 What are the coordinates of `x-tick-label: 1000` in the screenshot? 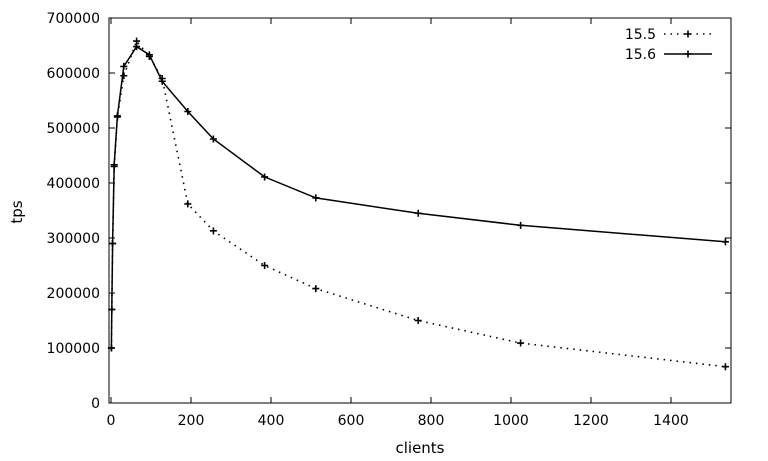 It's located at (511, 421).